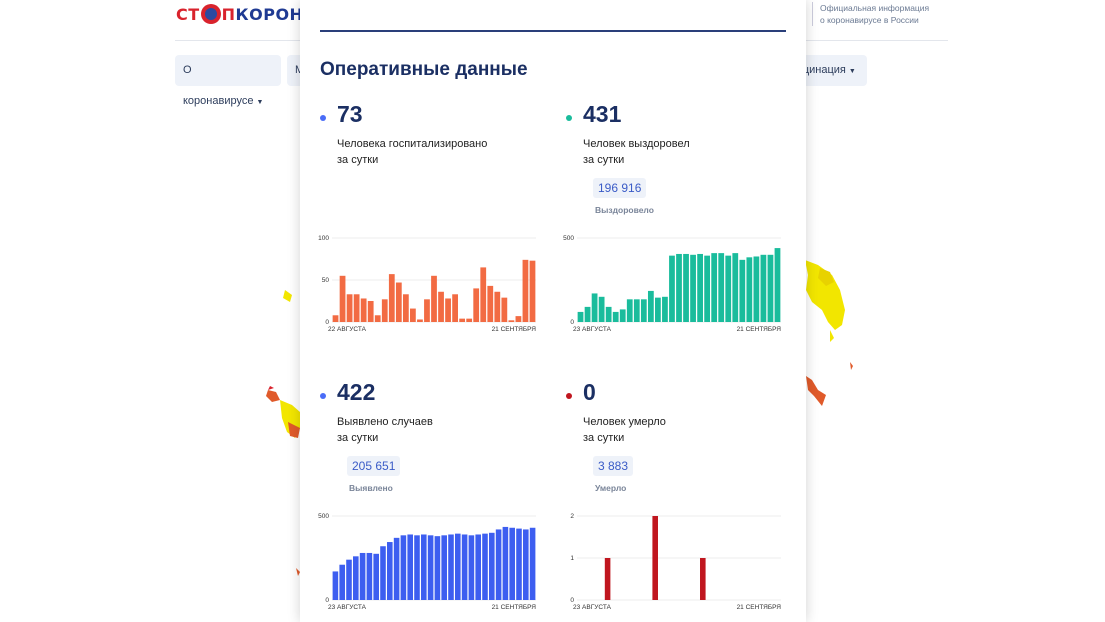 This screenshot has width=1105, height=622. I want to click on y-tick-label: 2, so click(572, 516).